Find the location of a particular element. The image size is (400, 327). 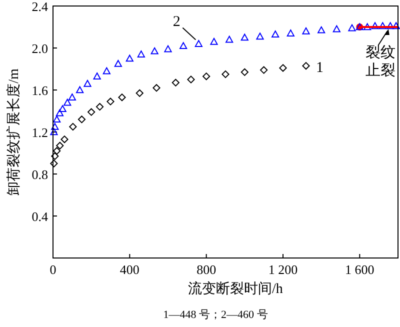

series-label: 1 is located at coordinates (320, 68).